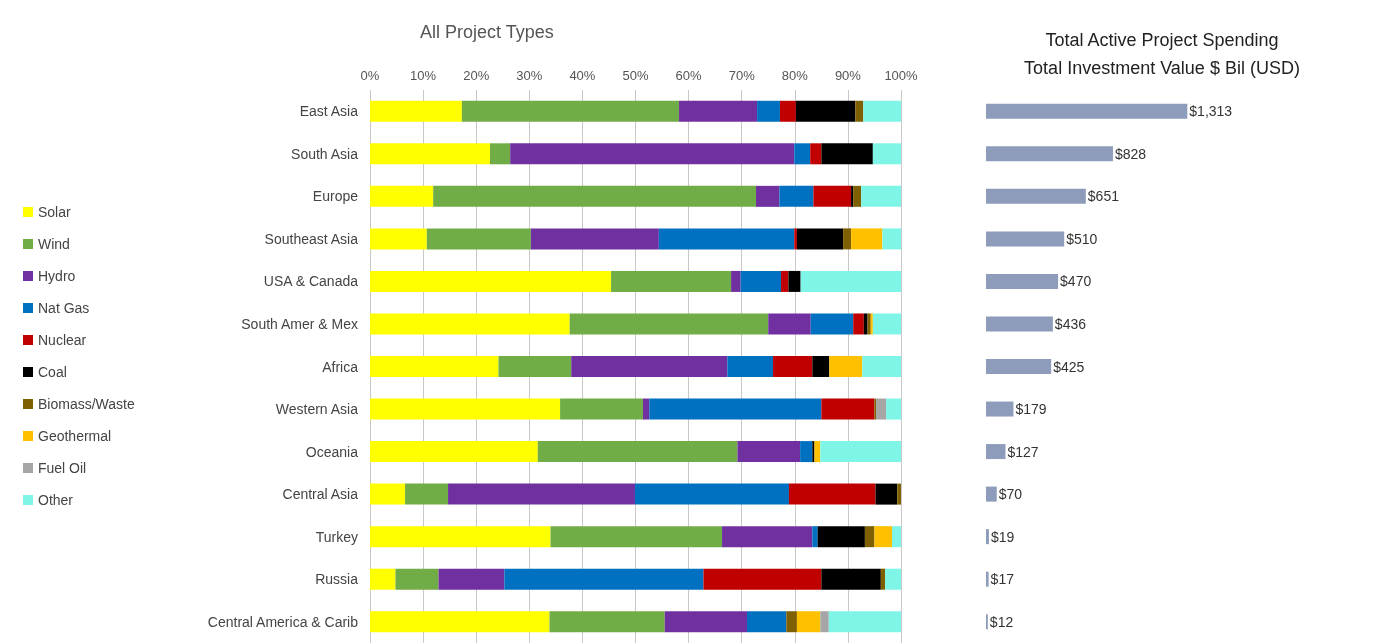 The image size is (1384, 643). Describe the element at coordinates (62, 340) in the screenshot. I see `legend-label: Nuclear` at that location.